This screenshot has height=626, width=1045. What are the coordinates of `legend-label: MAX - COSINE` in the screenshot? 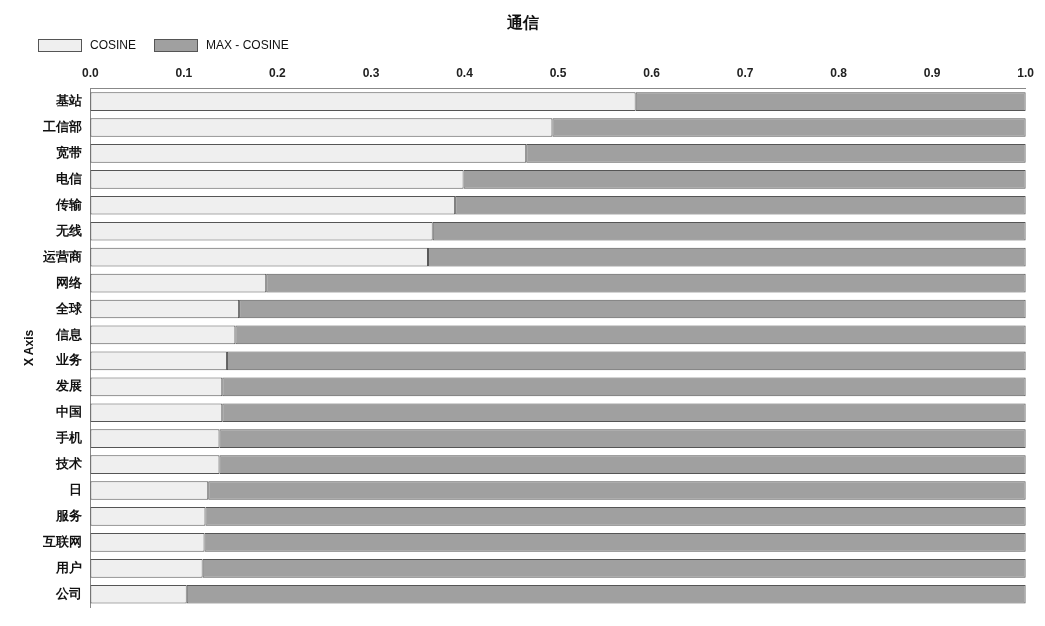 It's located at (247, 45).